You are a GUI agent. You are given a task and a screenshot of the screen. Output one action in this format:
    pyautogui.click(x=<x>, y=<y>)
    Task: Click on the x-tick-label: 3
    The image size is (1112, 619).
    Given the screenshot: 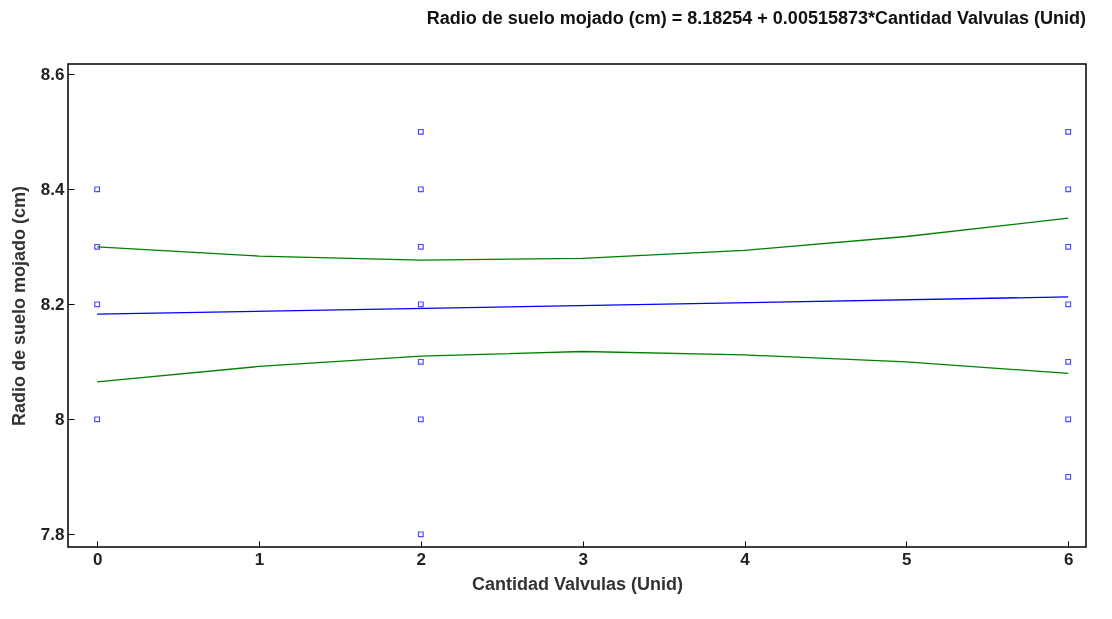 What is the action you would take?
    pyautogui.click(x=583, y=559)
    